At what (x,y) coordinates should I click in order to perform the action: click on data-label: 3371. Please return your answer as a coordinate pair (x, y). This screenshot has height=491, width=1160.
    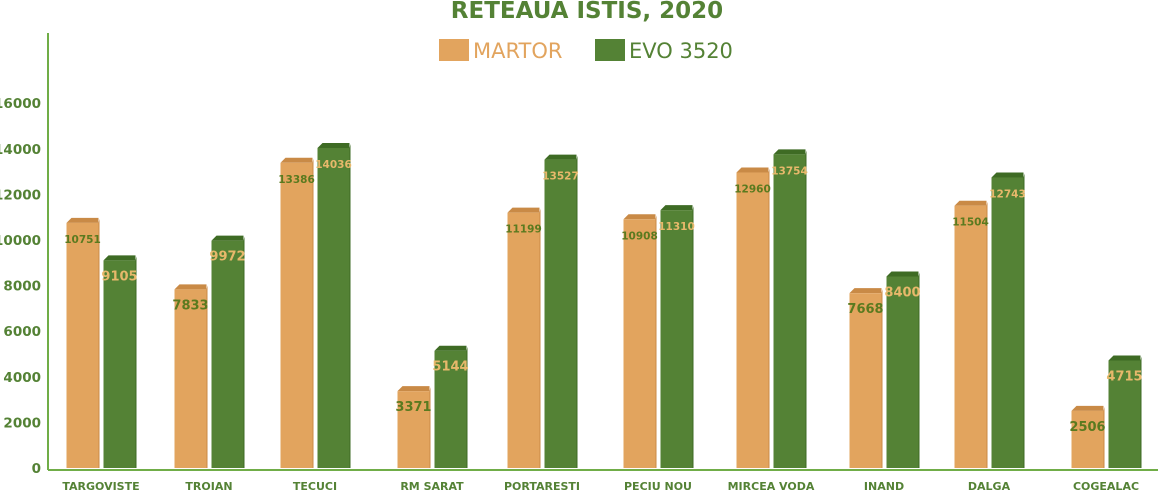
    Looking at the image, I should click on (413, 407).